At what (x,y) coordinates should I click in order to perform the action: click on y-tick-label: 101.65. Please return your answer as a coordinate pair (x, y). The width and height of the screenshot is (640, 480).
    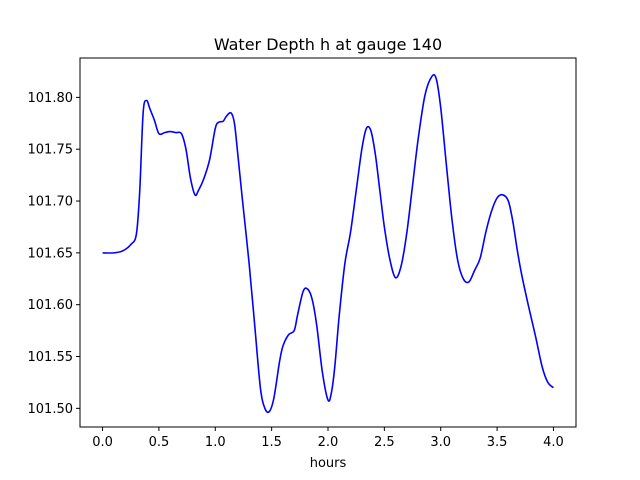
    Looking at the image, I should click on (51, 253).